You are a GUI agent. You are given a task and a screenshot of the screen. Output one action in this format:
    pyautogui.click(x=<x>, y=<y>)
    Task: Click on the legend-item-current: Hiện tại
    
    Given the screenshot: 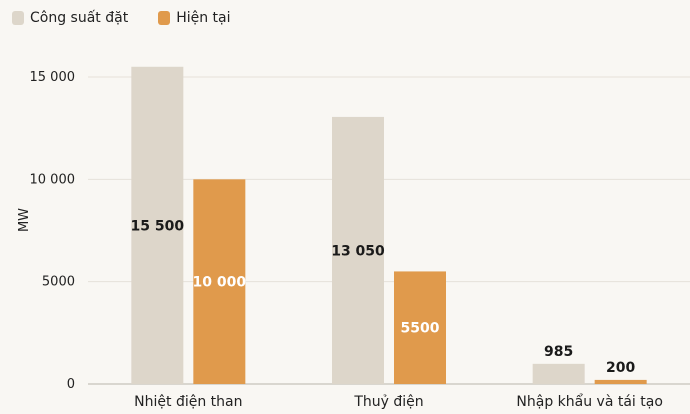 What is the action you would take?
    pyautogui.click(x=194, y=18)
    